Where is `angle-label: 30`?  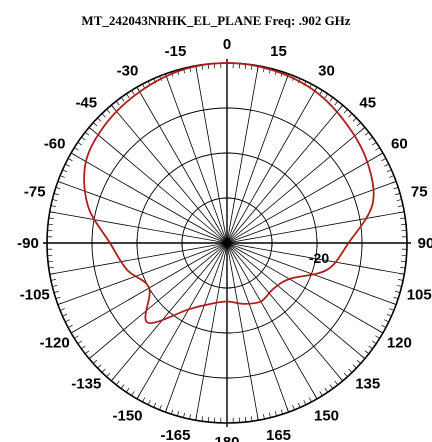
angle-label: 30 is located at coordinates (326, 71).